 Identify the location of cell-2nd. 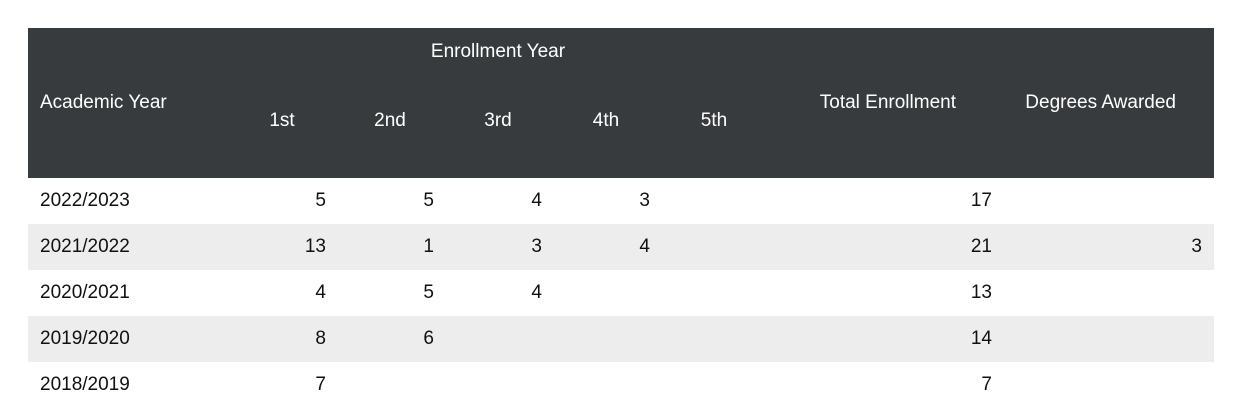
(390, 385).